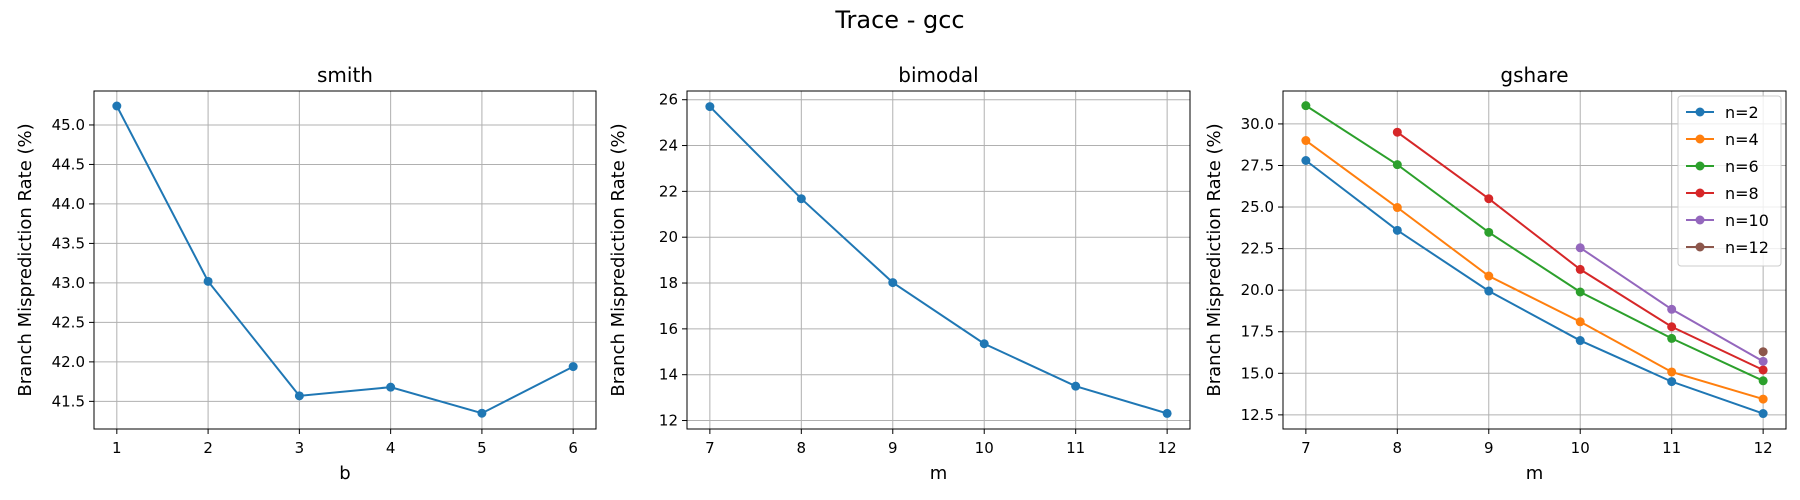  I want to click on x-tick-label: 6, so click(573, 448).